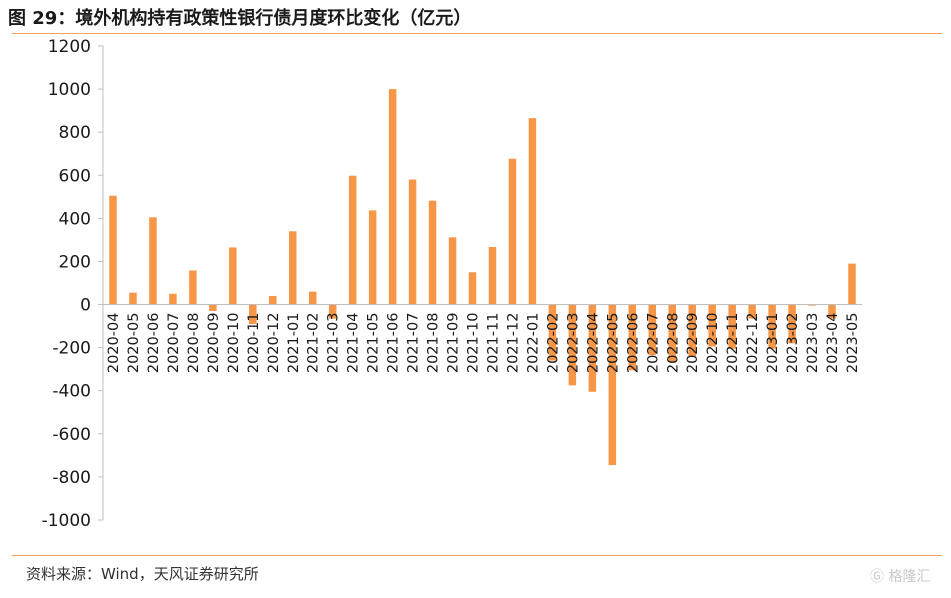 Image resolution: width=951 pixels, height=598 pixels. I want to click on x-tick-label: 2022-08, so click(673, 343).